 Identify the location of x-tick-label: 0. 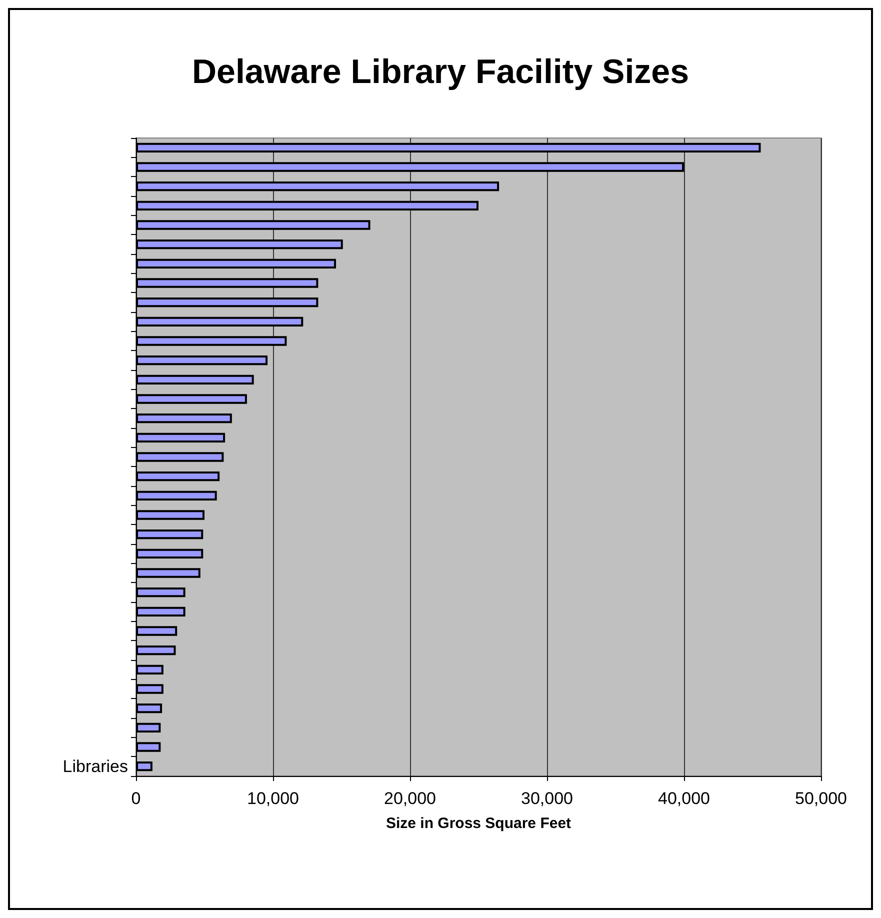
(136, 798).